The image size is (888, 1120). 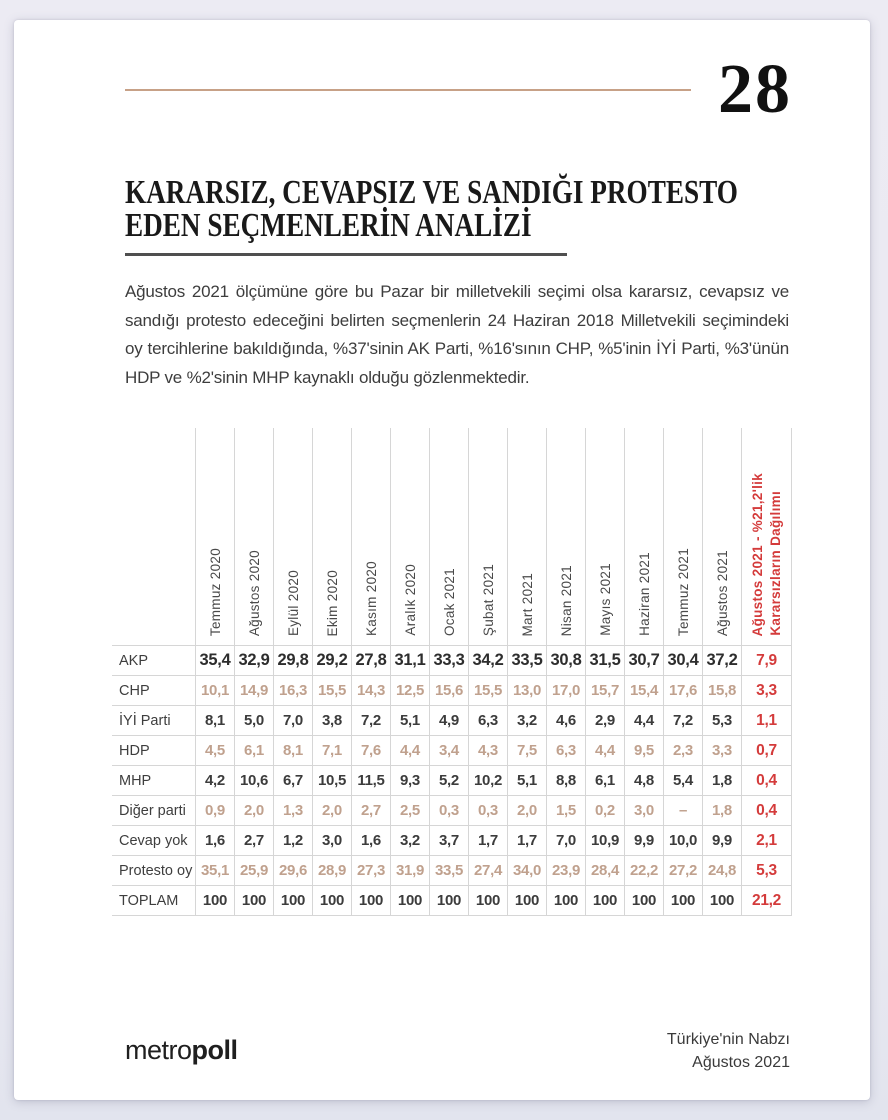 I want to click on table-cell: 13,0, so click(x=526, y=691).